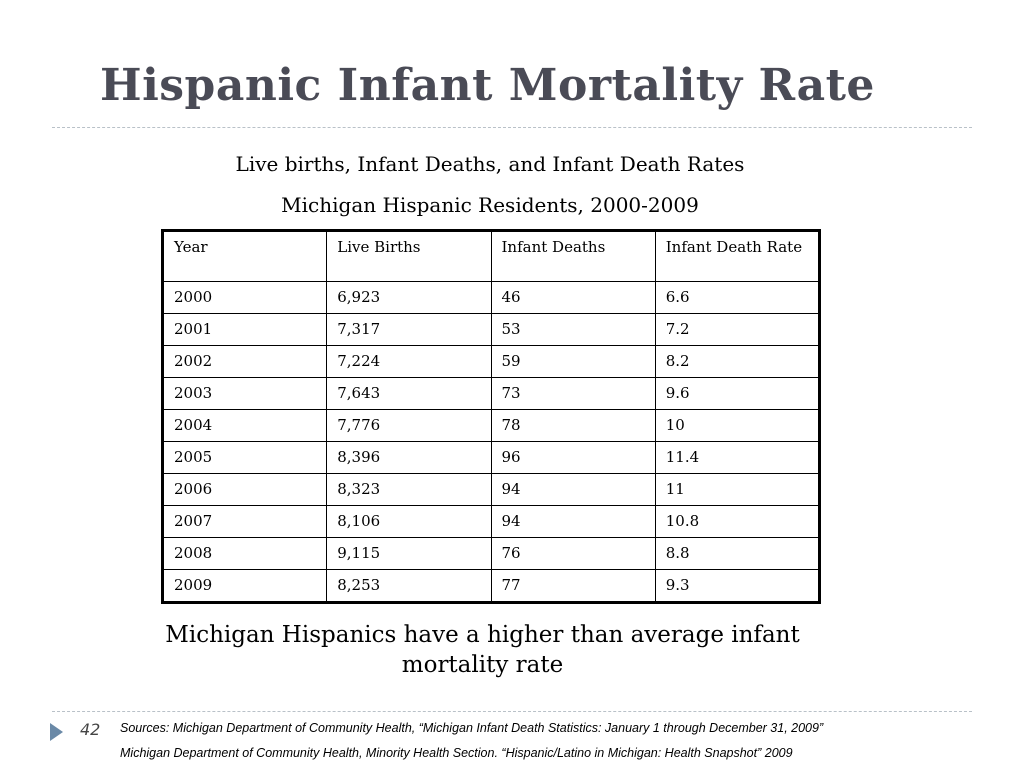 The height and width of the screenshot is (768, 1024). What do you see at coordinates (573, 553) in the screenshot?
I see `cell-infant-deaths: 76` at bounding box center [573, 553].